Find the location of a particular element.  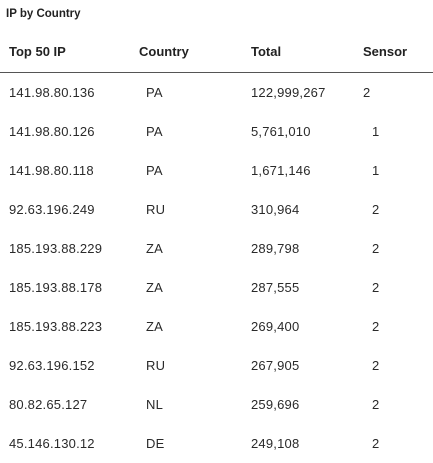

cell-ip: 141.98.80.118 is located at coordinates (51, 170).